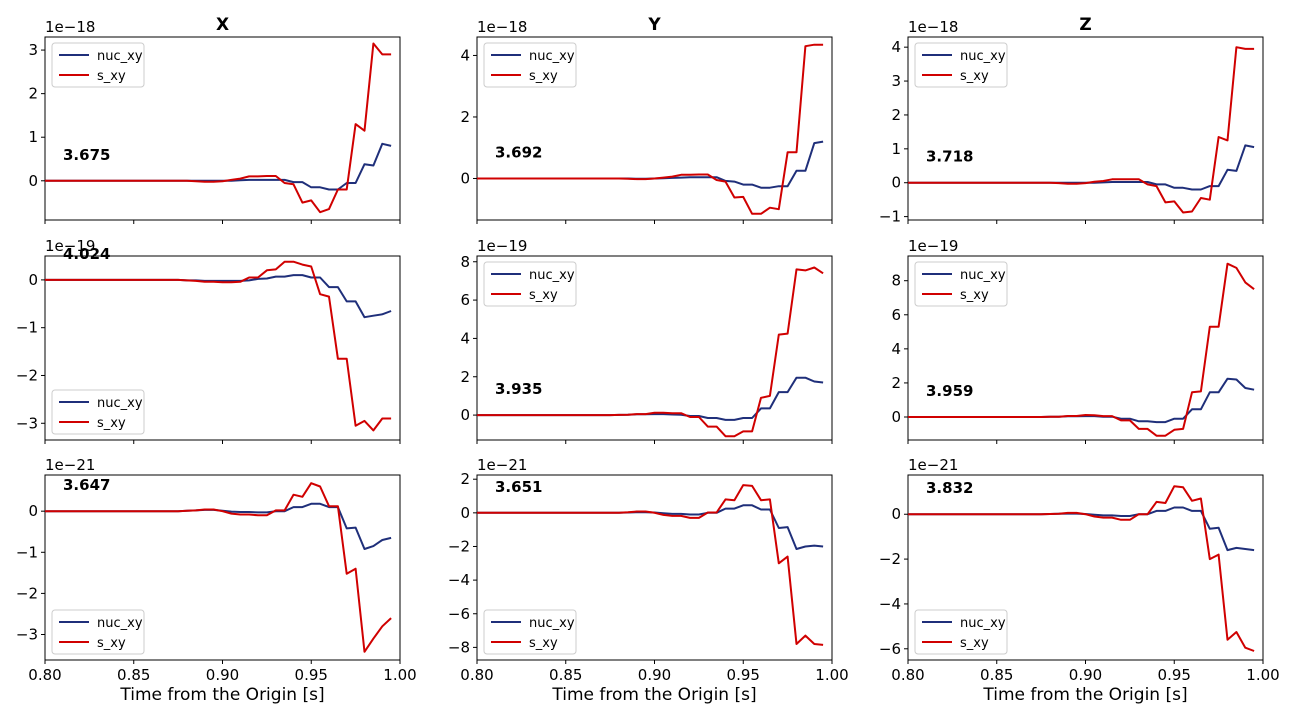 The height and width of the screenshot is (720, 1296). I want to click on subplot-r1-c0: −3 −2 −1 0 1e−194.024 nuc_xy s_xy, so click(208, 340).